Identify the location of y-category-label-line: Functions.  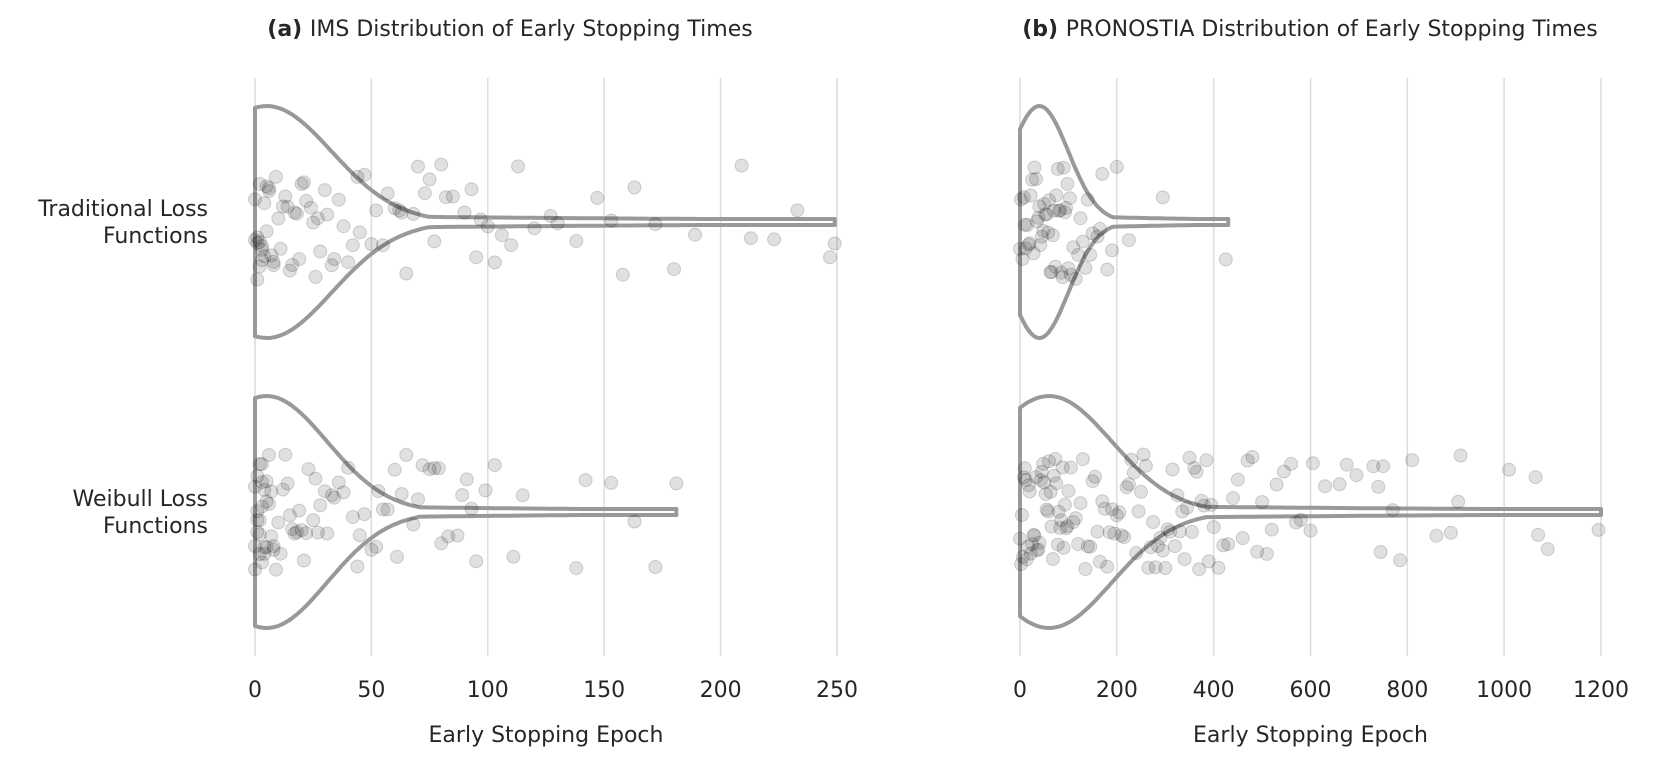
(155, 526).